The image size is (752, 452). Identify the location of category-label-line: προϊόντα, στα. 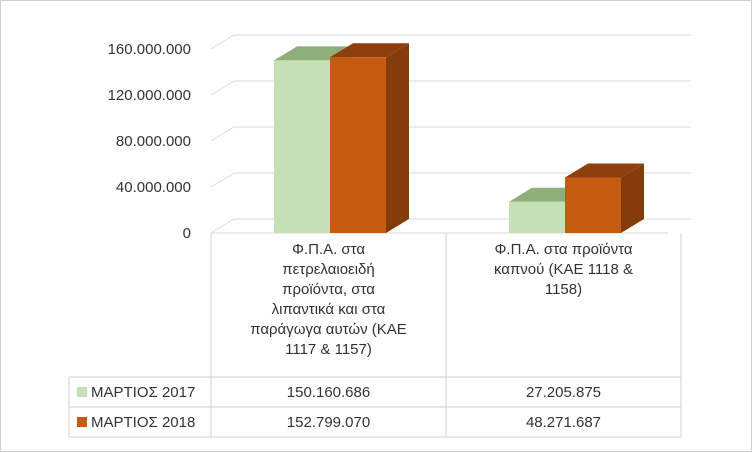
(328, 289).